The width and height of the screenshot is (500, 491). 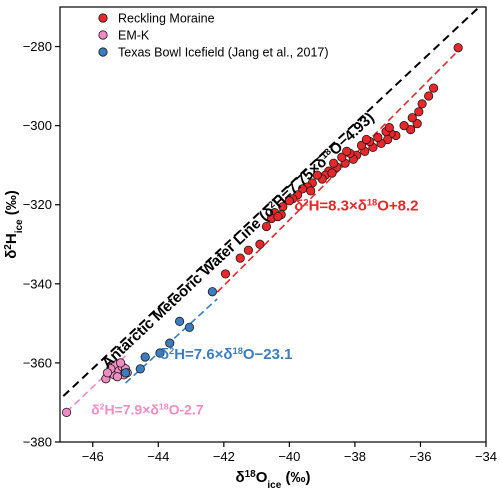 What do you see at coordinates (37, 46) in the screenshot?
I see `y-tick-label: −280` at bounding box center [37, 46].